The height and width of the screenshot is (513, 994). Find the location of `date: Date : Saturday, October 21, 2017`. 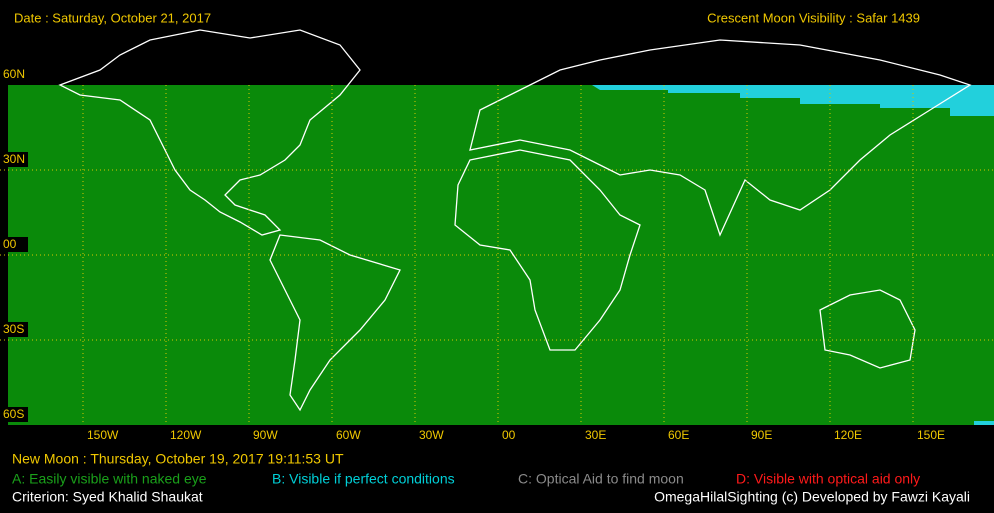

date: Date : Saturday, October 21, 2017 is located at coordinates (112, 17).